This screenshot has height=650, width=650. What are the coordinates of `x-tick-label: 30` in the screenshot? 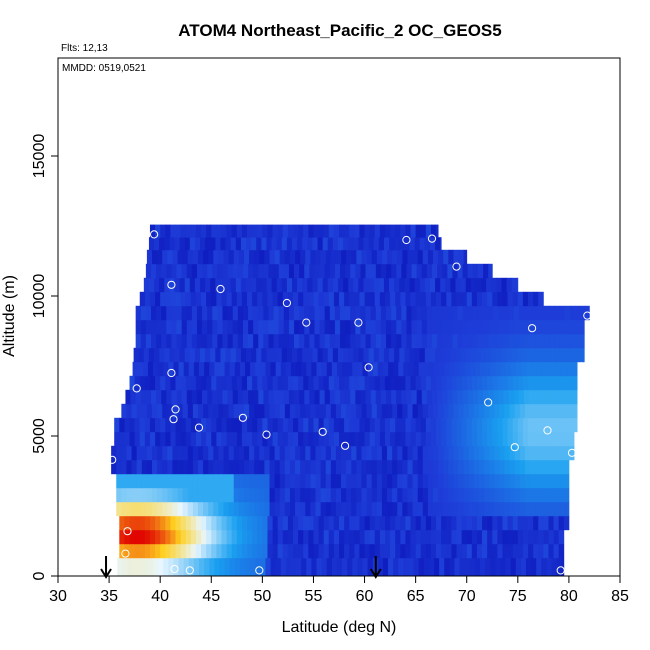 It's located at (58, 596).